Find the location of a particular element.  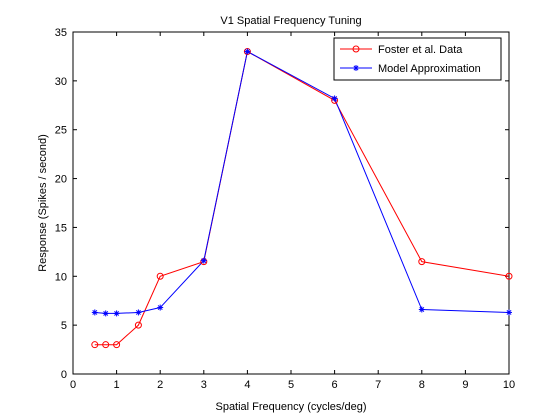

legend: Foster et al. Data Model Approximation is located at coordinates (417, 59).